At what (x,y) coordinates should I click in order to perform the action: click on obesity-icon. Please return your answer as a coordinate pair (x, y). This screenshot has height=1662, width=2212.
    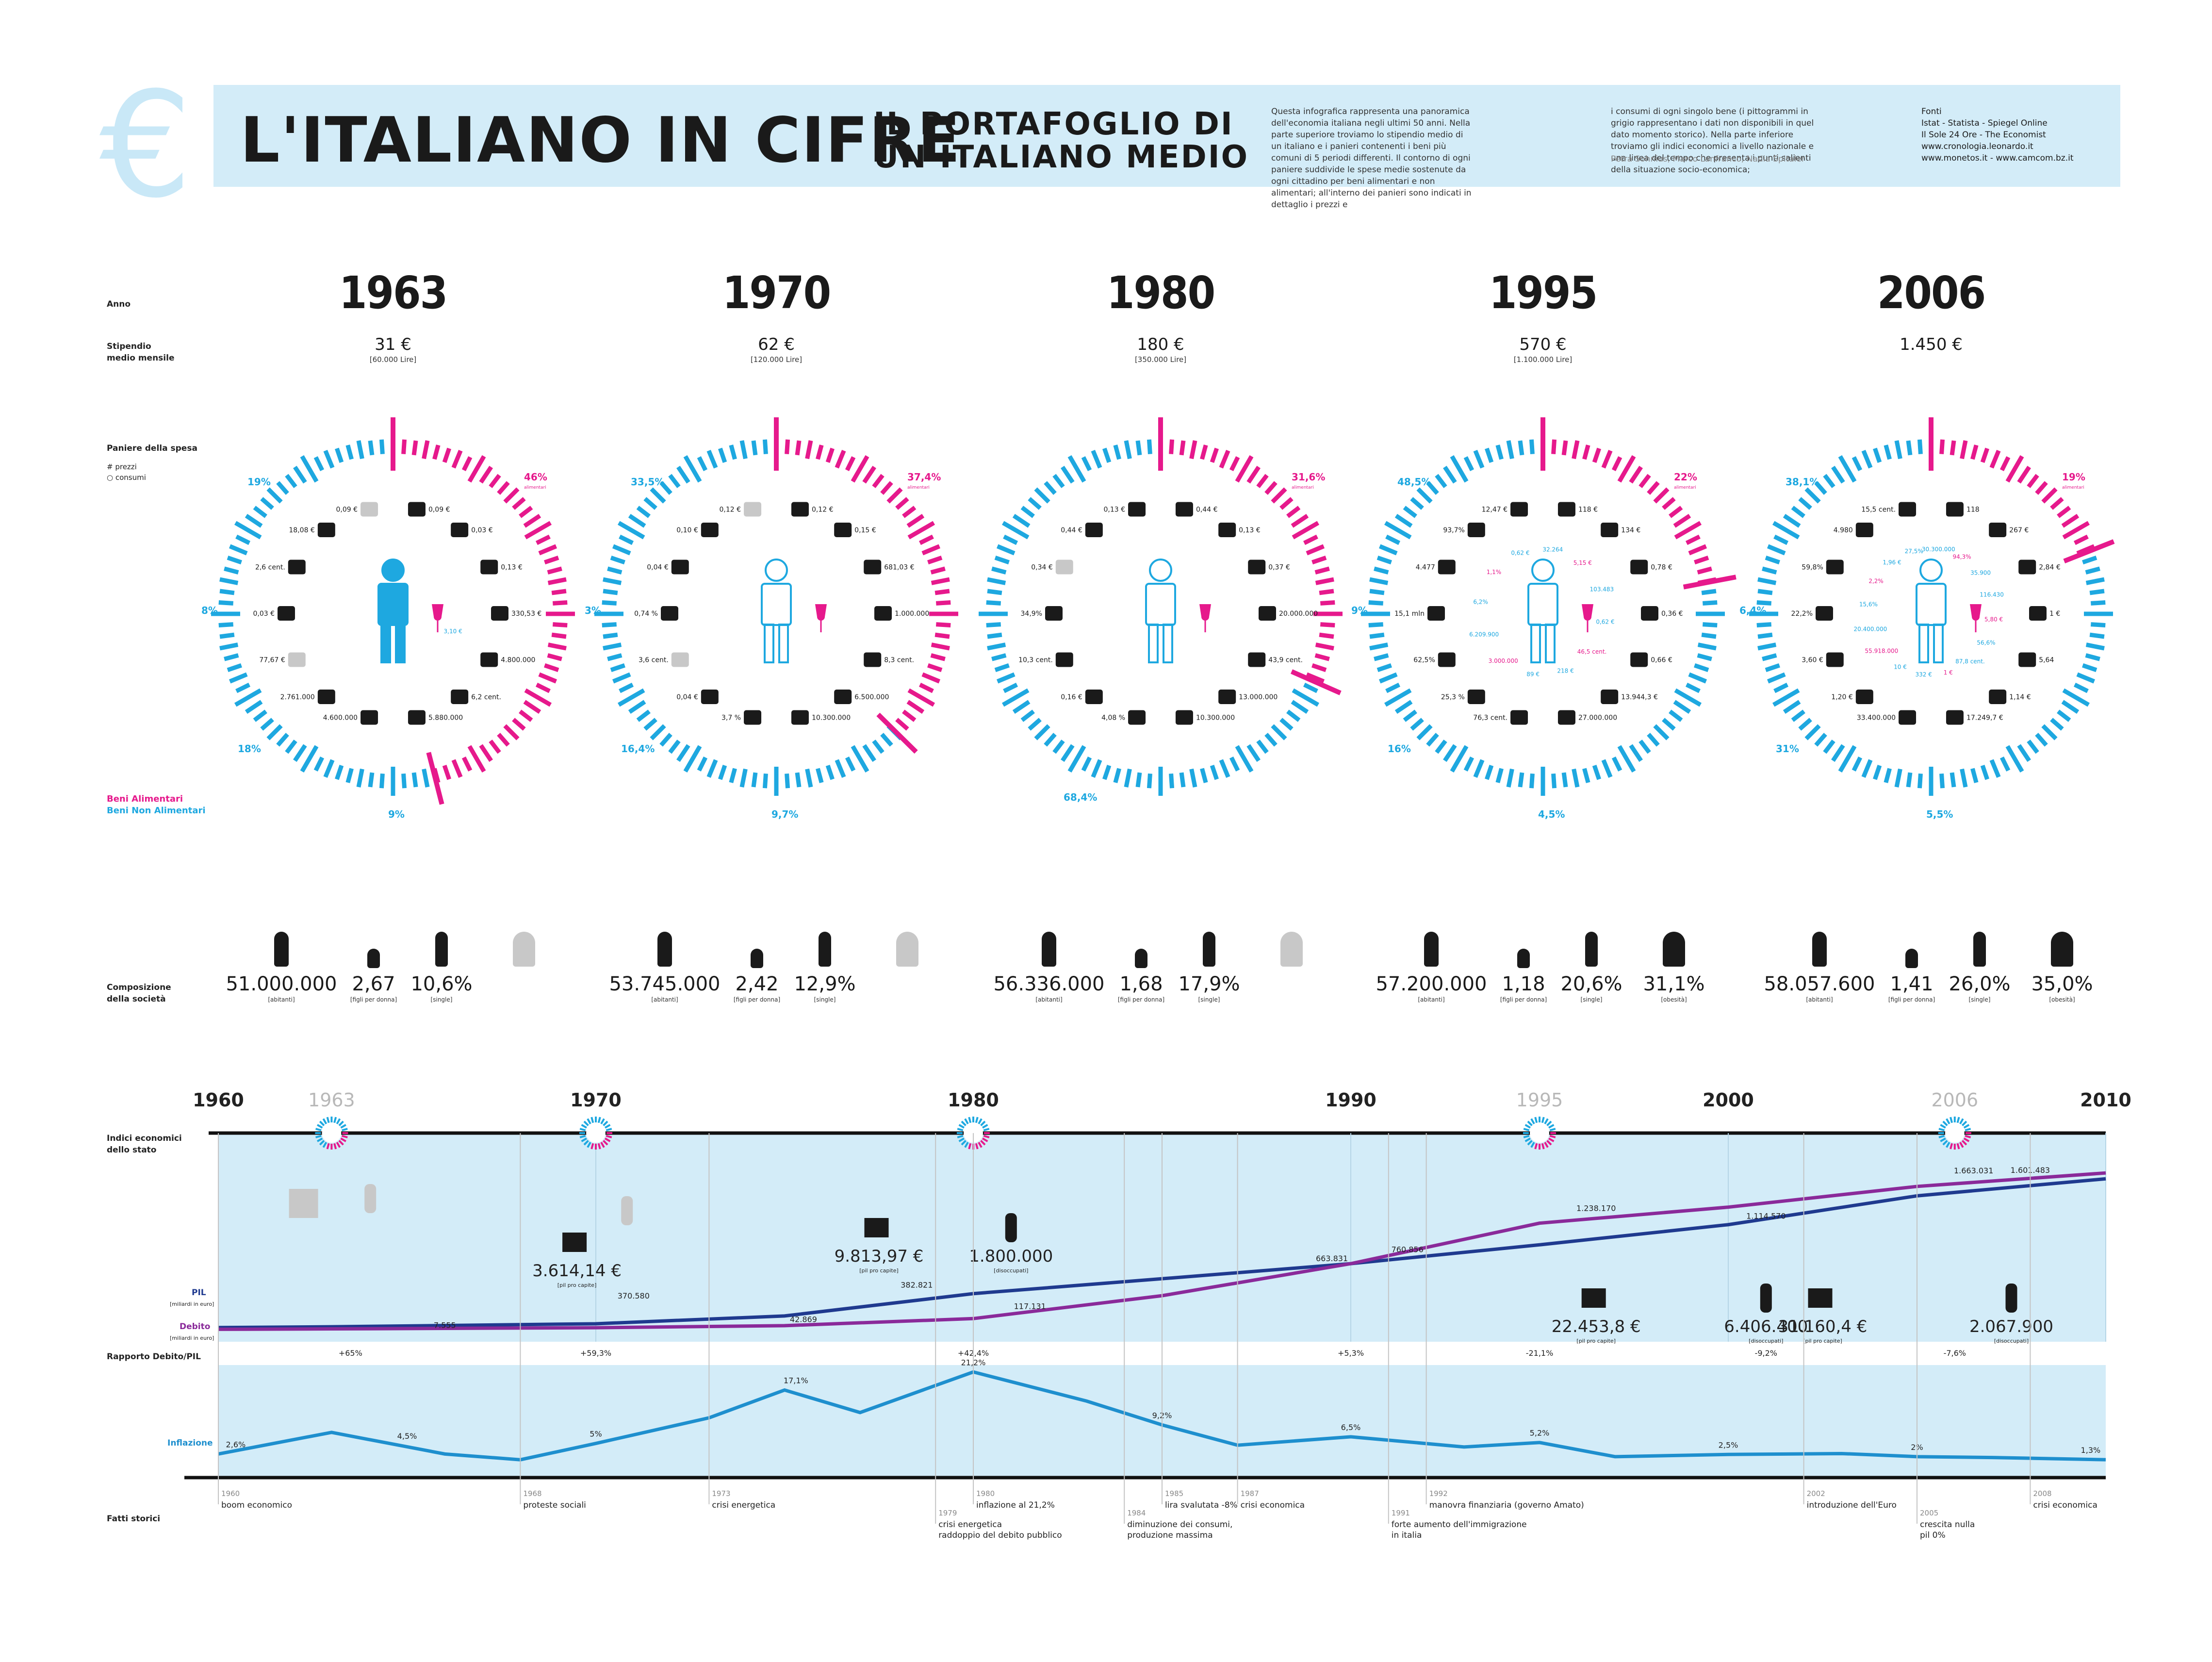
    Looking at the image, I should click on (907, 949).